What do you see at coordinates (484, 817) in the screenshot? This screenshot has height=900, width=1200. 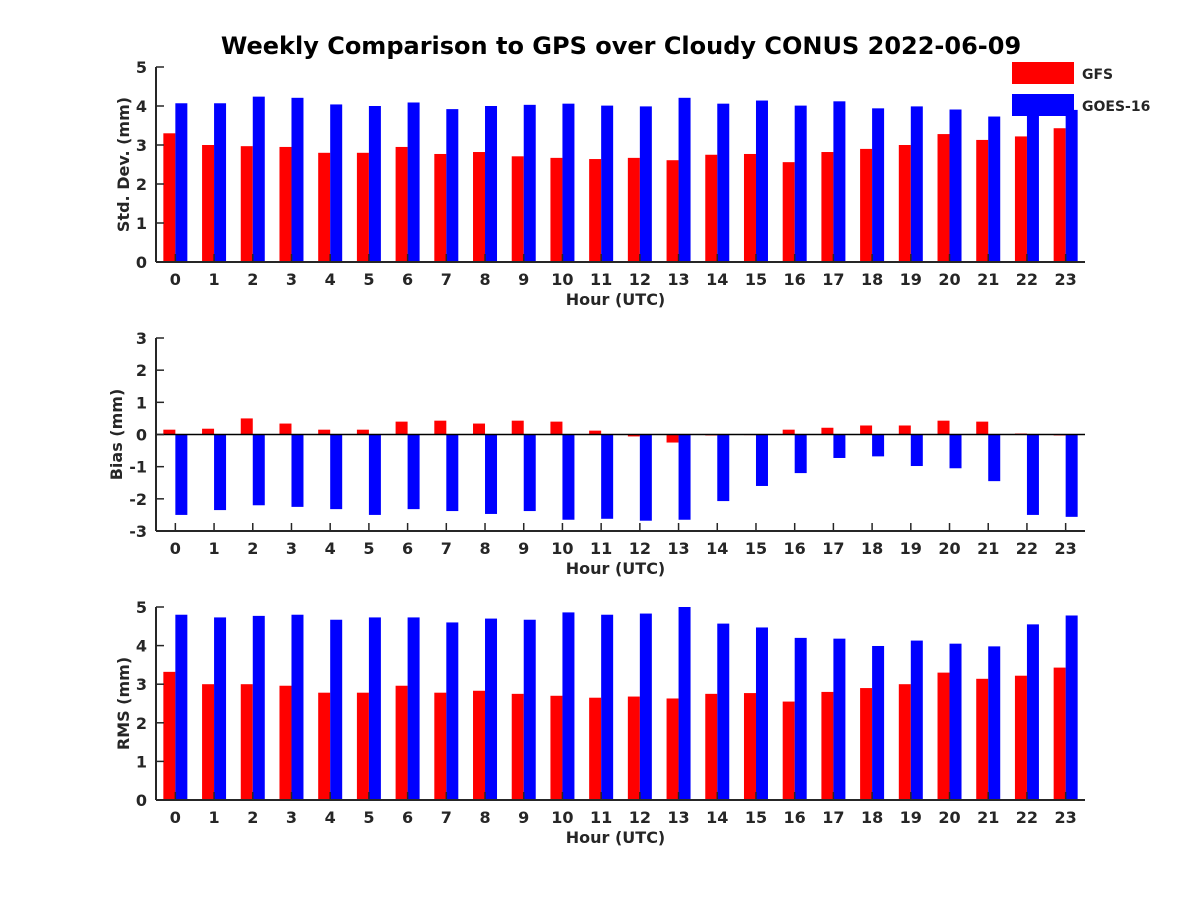 I see `x-tick-label: 8` at bounding box center [484, 817].